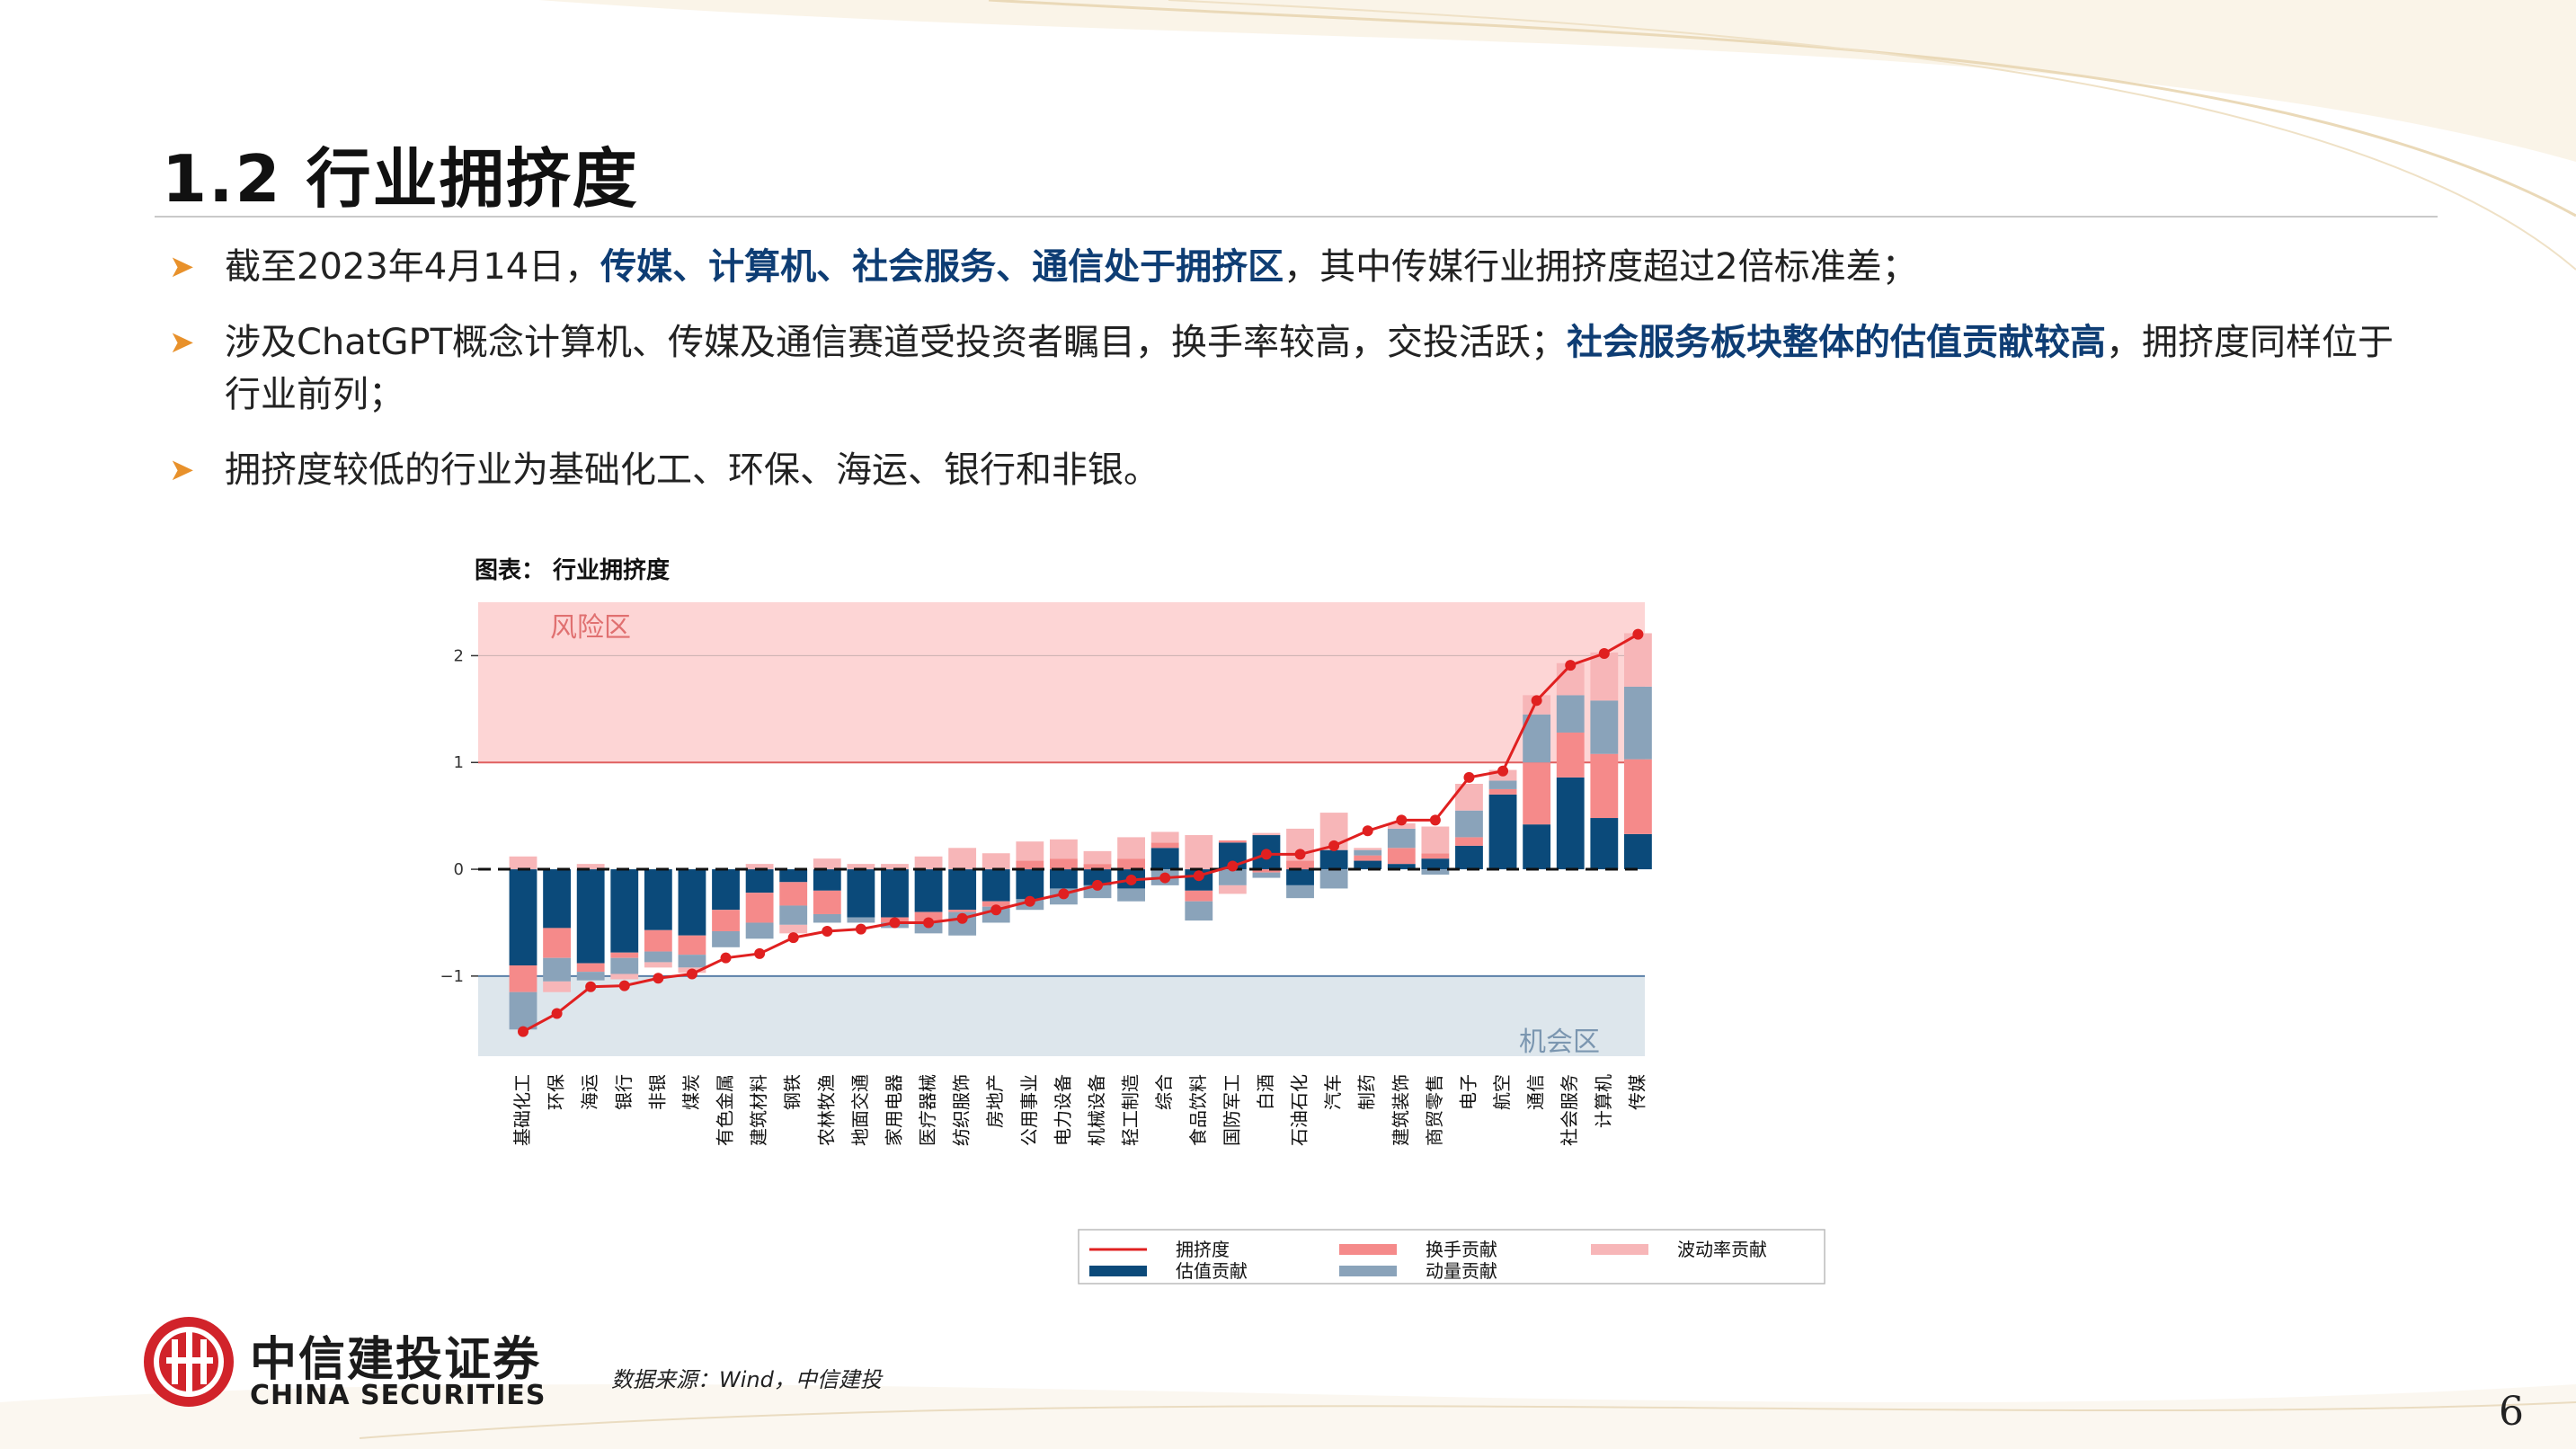 This screenshot has height=1449, width=2576. I want to click on bullet-text: ，其中传媒行业拥挤度超过2倍标准差；, so click(1601, 267).